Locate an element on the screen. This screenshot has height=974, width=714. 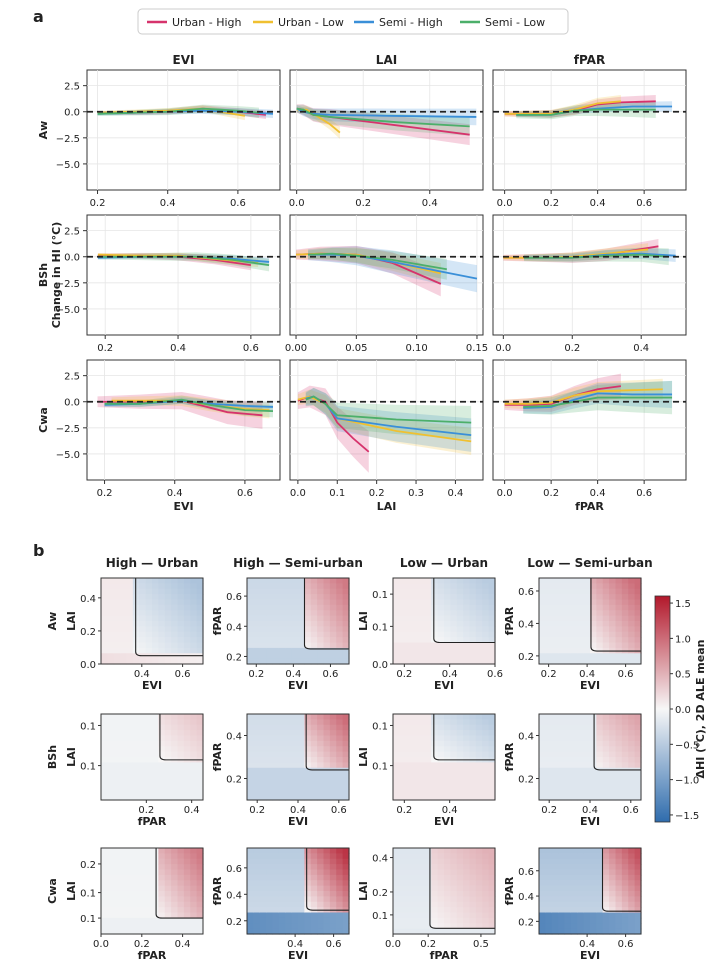
heatmap-frame is located at coordinates (152, 891).